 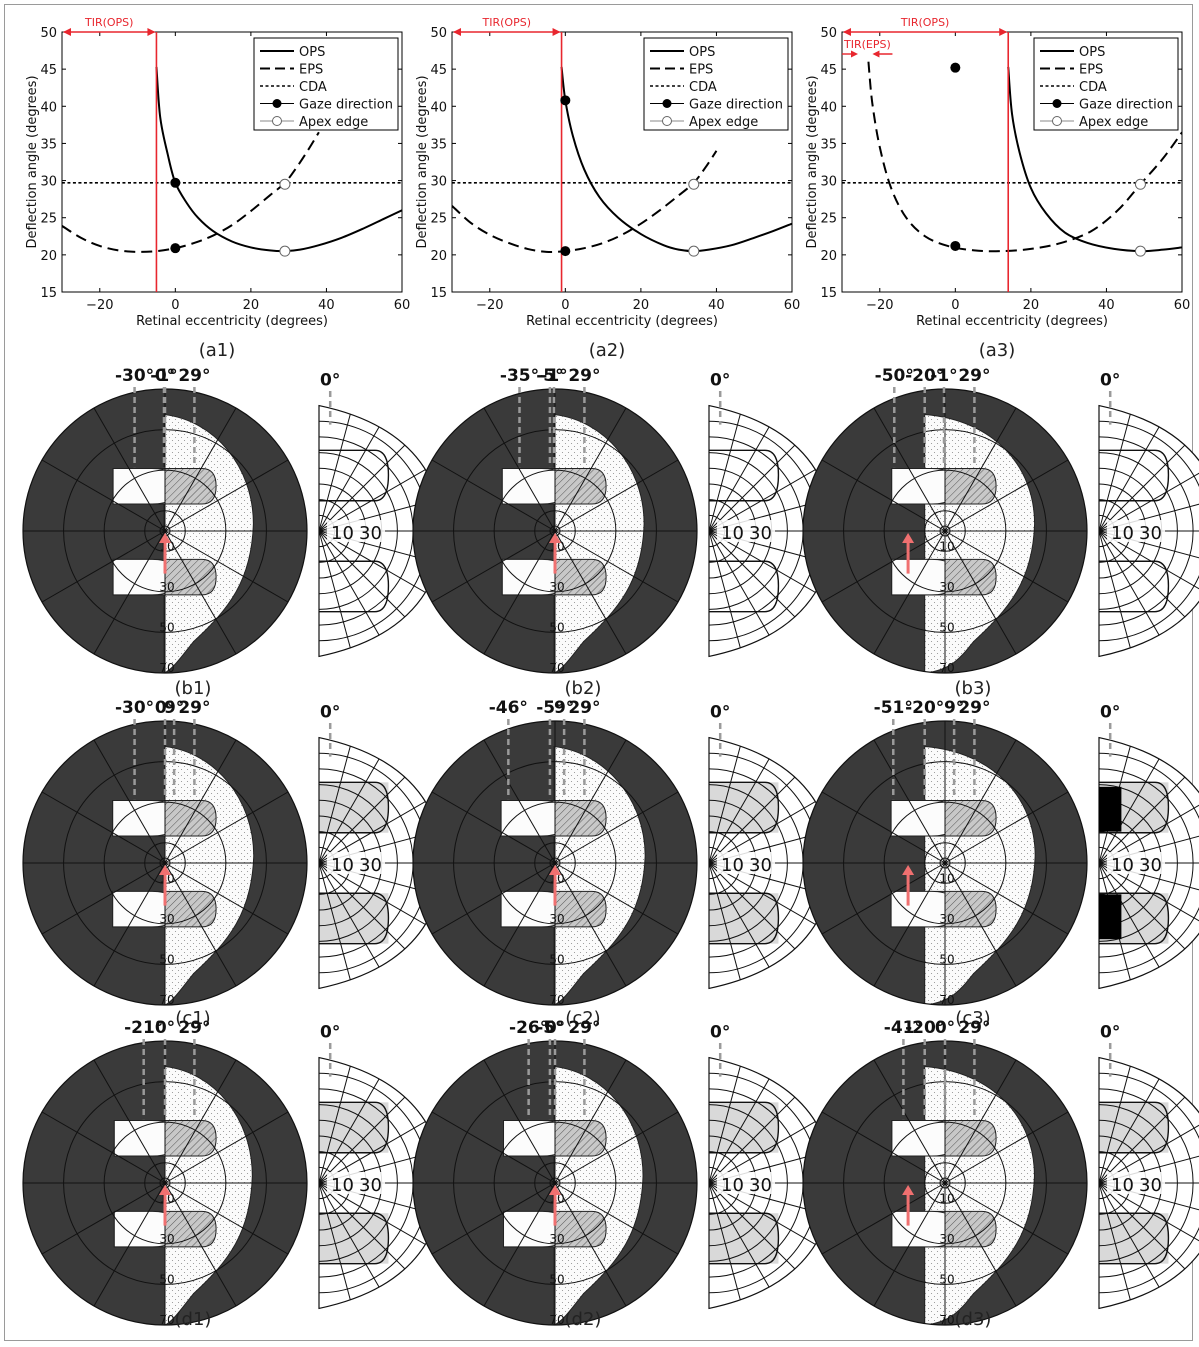 What do you see at coordinates (622, 321) in the screenshot?
I see `x-axis-label: Retinal eccentricity (degrees)` at bounding box center [622, 321].